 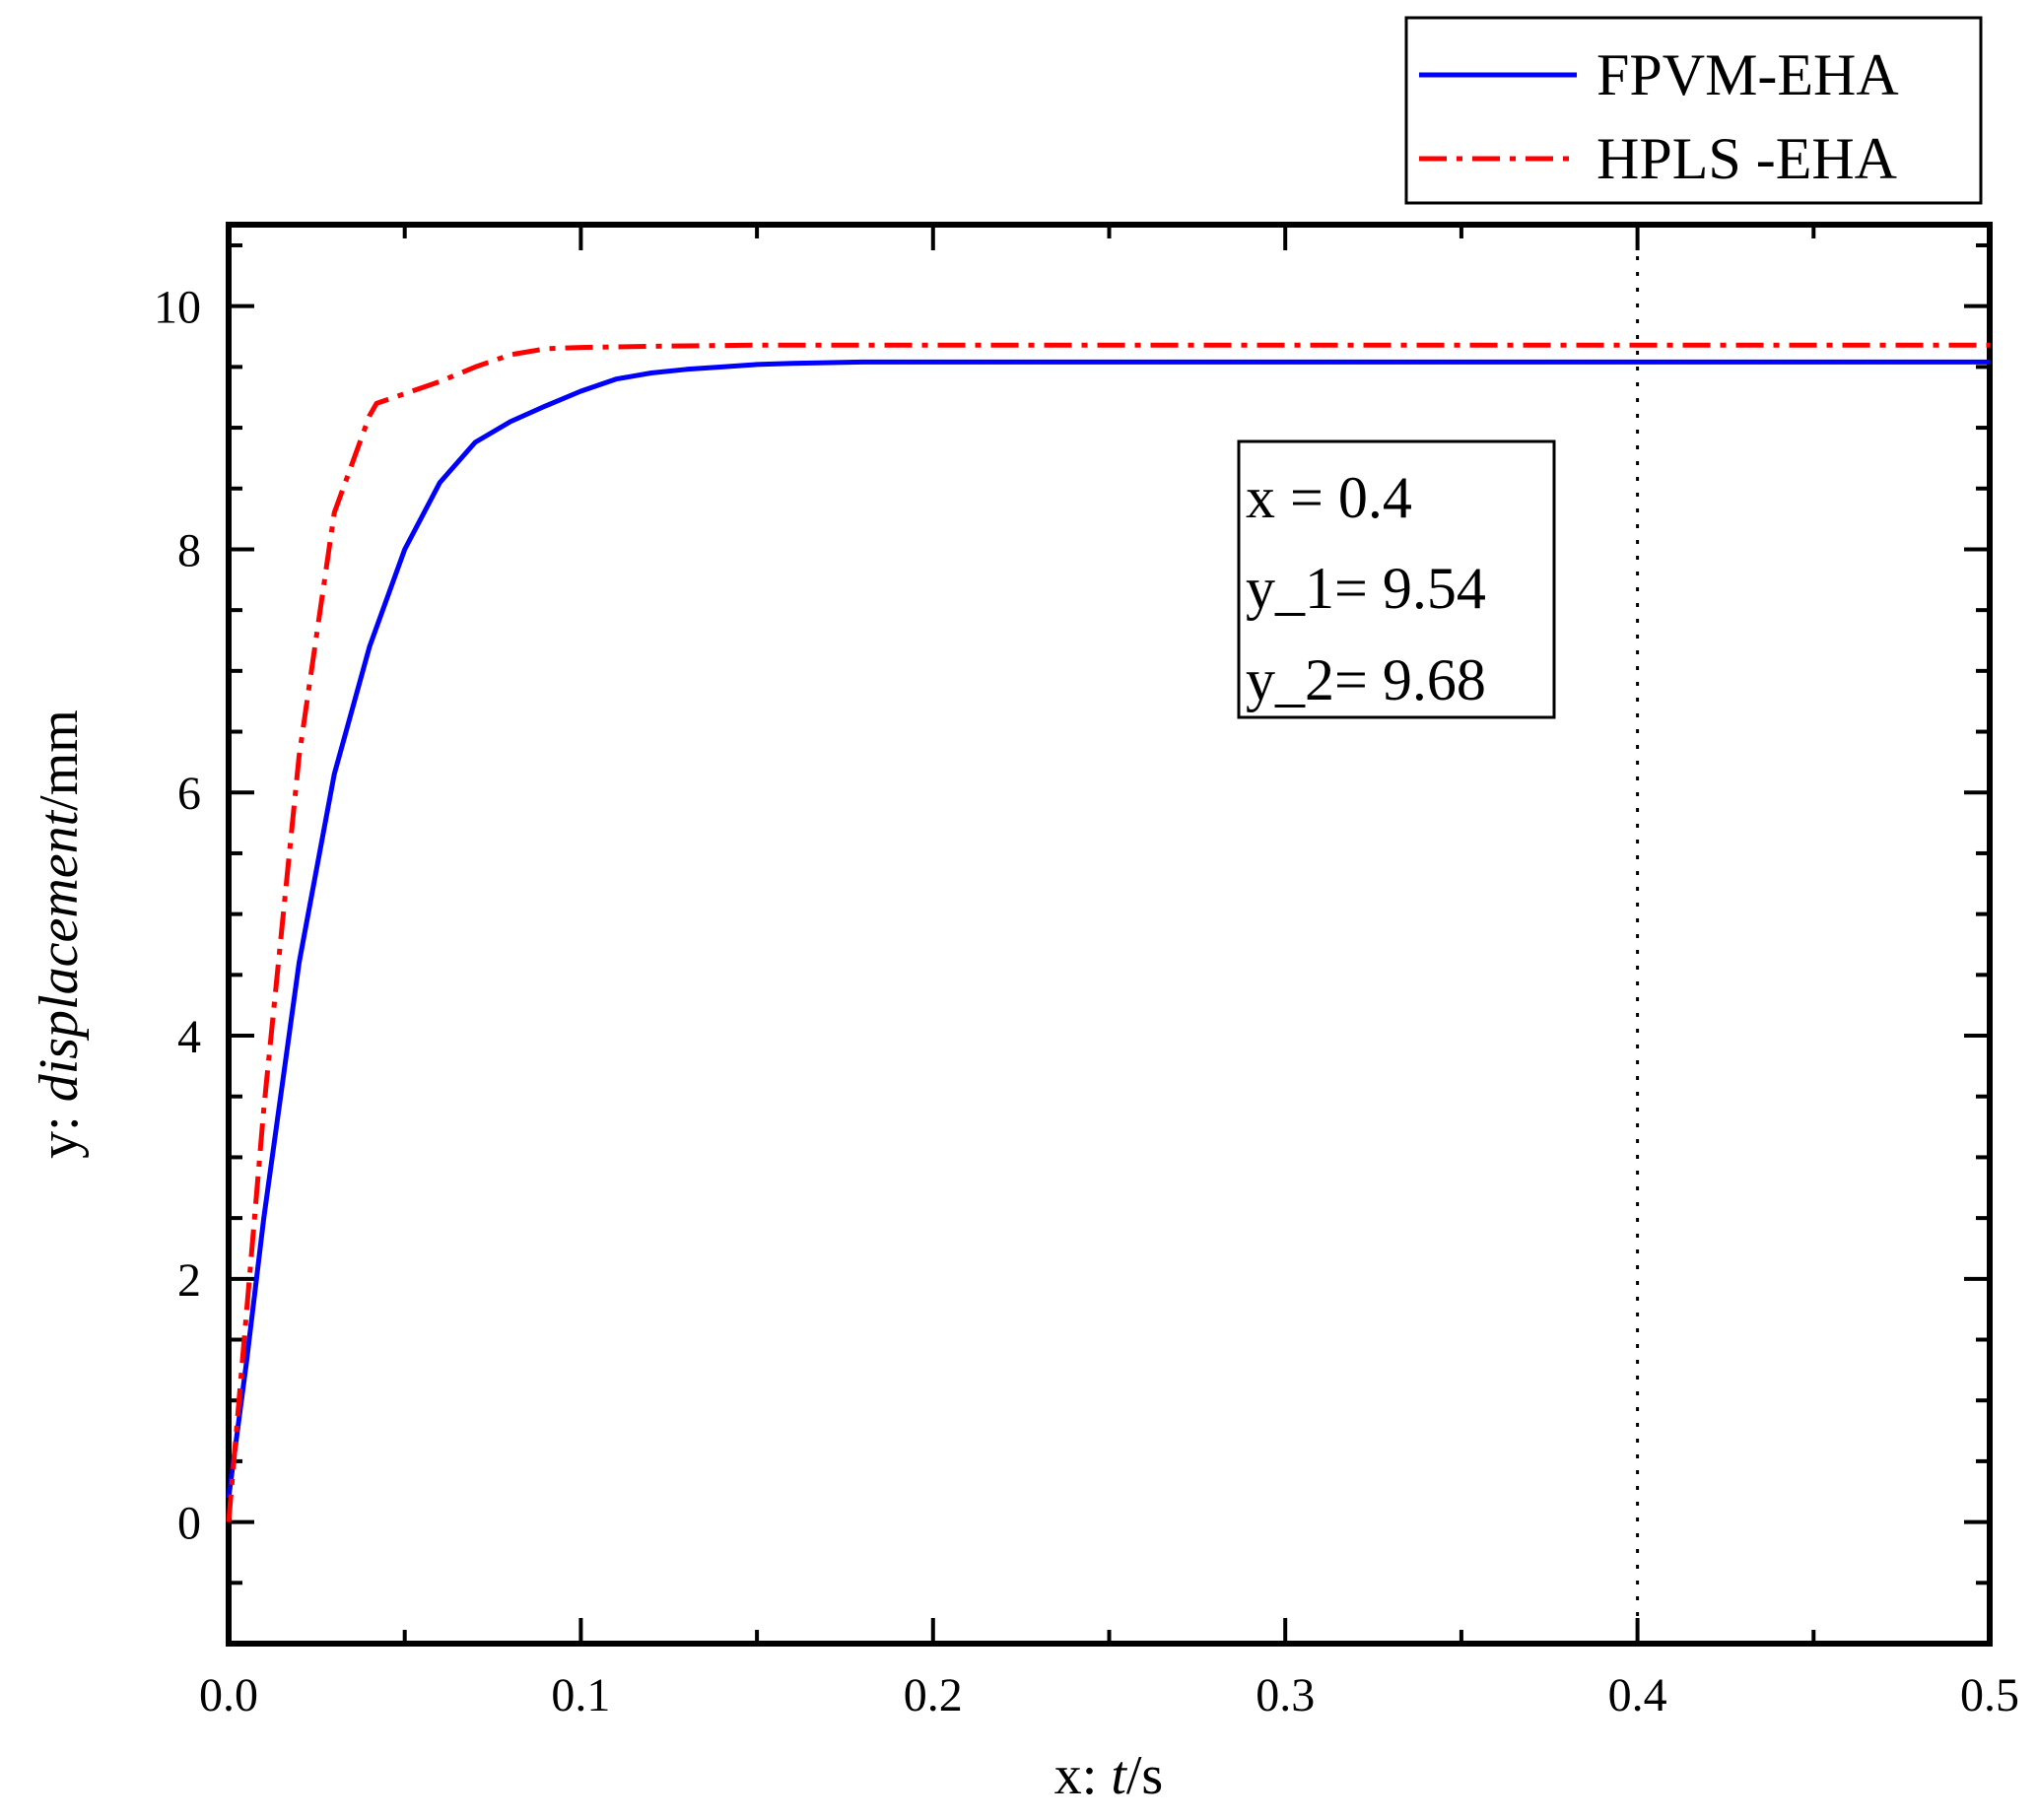 What do you see at coordinates (580, 1695) in the screenshot?
I see `x-tick-label: 0.1` at bounding box center [580, 1695].